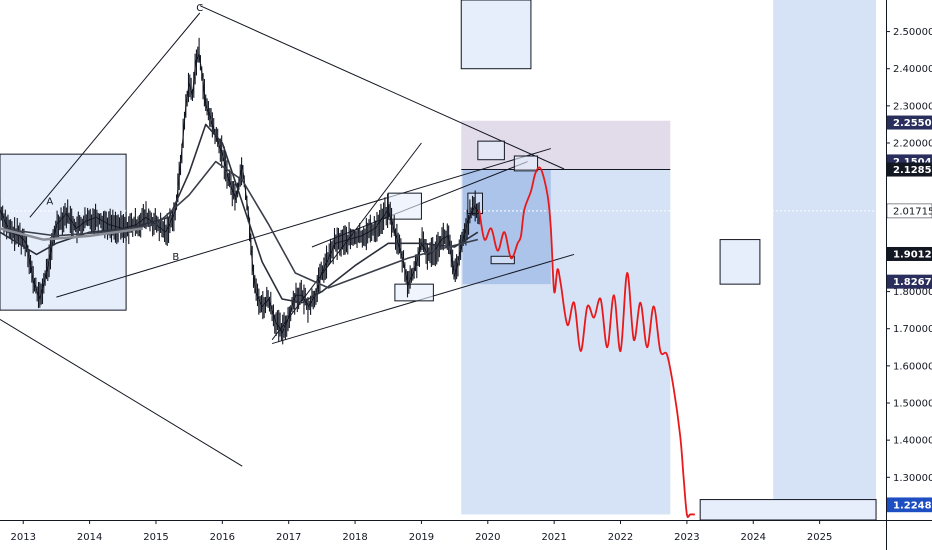 The height and width of the screenshot is (550, 932). Describe the element at coordinates (912, 211) in the screenshot. I see `price-badge-label: 2.01715` at that location.